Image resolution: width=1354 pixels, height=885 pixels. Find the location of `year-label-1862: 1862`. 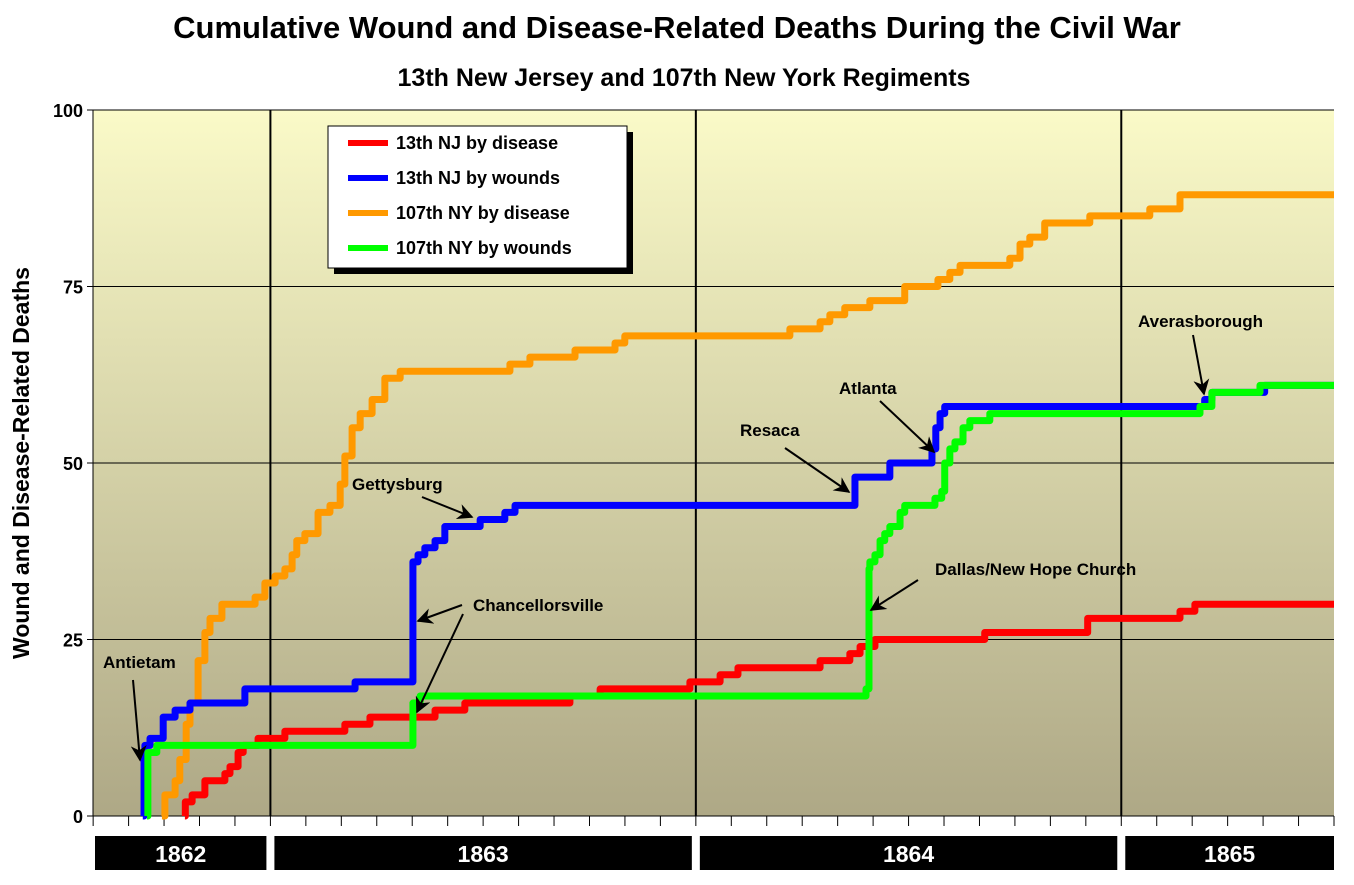

year-label-1862: 1862 is located at coordinates (180, 854).